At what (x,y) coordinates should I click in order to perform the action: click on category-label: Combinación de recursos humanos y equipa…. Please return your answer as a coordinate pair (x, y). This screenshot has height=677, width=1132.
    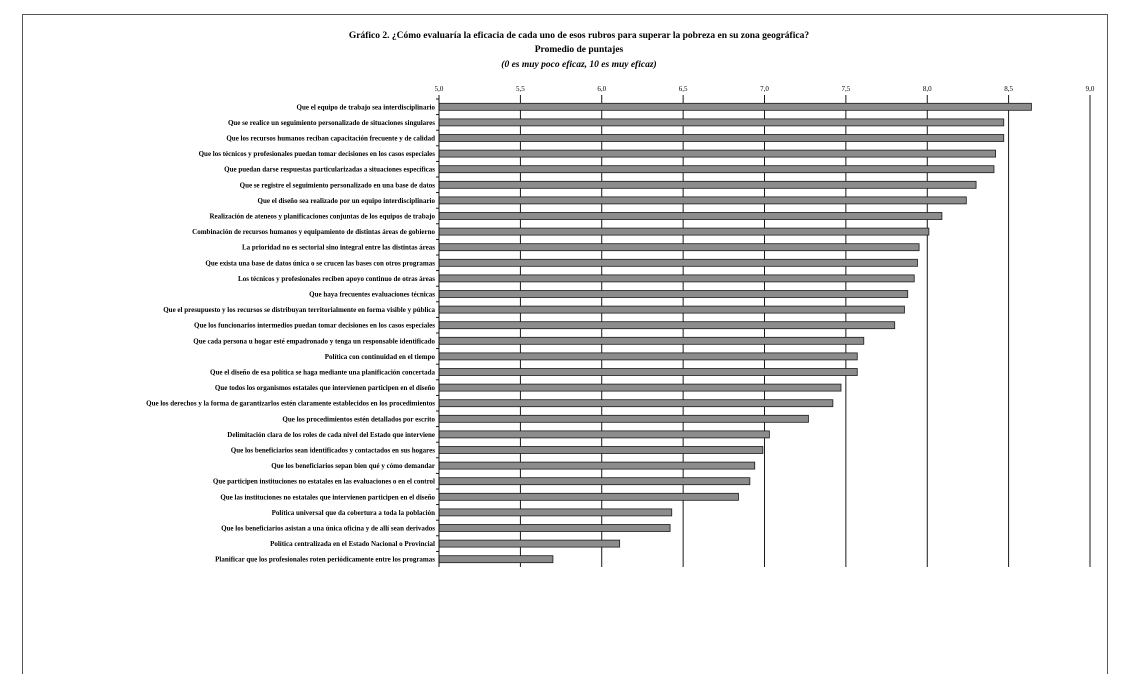
    Looking at the image, I should click on (313, 232).